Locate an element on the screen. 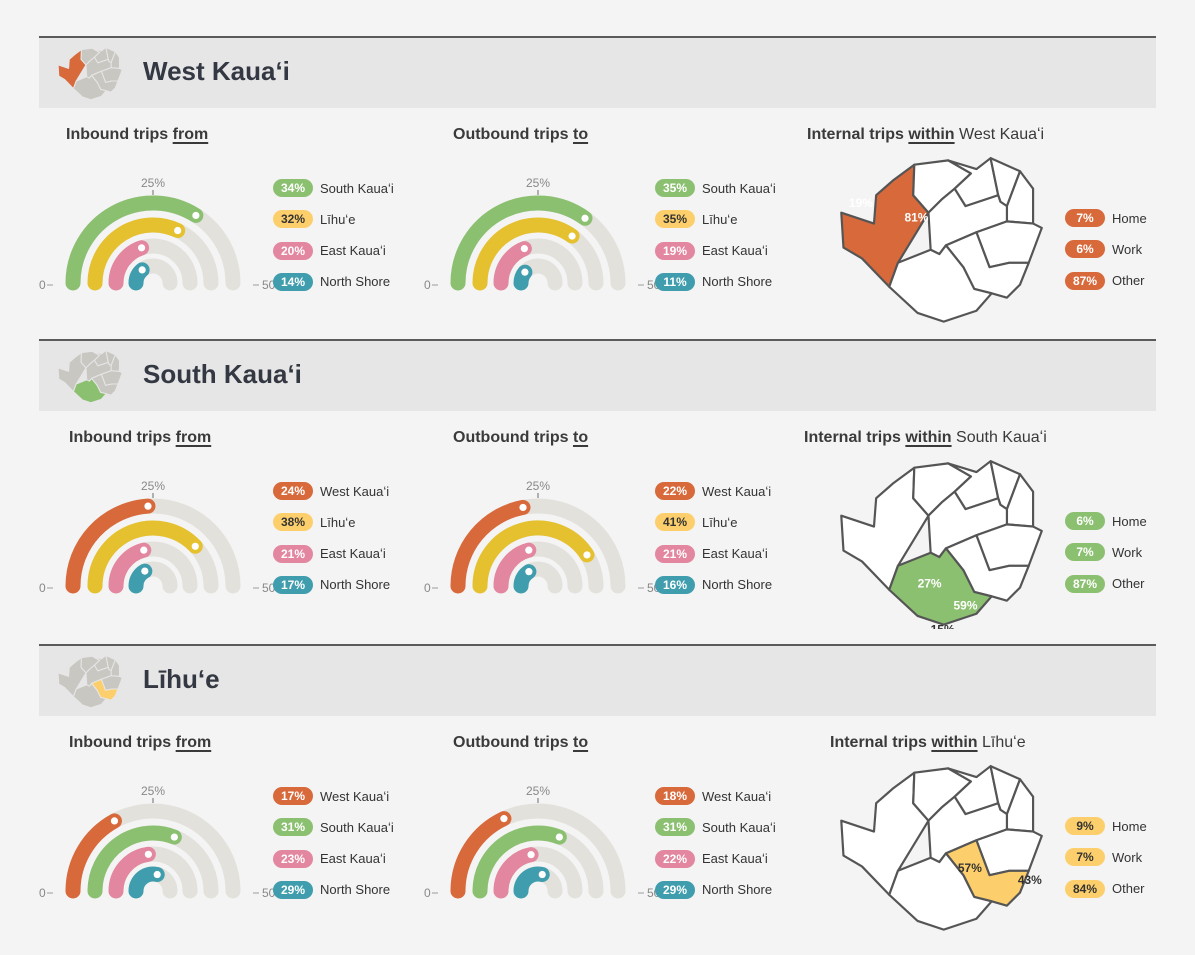 The height and width of the screenshot is (955, 1195). axis-mid-label: 25% is located at coordinates (153, 183).